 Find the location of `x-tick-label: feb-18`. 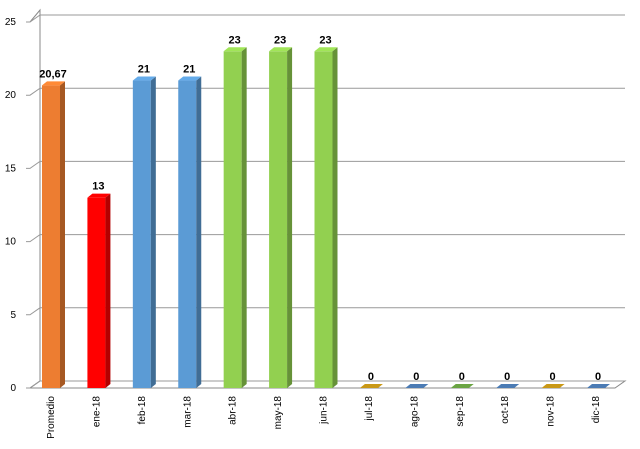

x-tick-label: feb-18 is located at coordinates (142, 410).